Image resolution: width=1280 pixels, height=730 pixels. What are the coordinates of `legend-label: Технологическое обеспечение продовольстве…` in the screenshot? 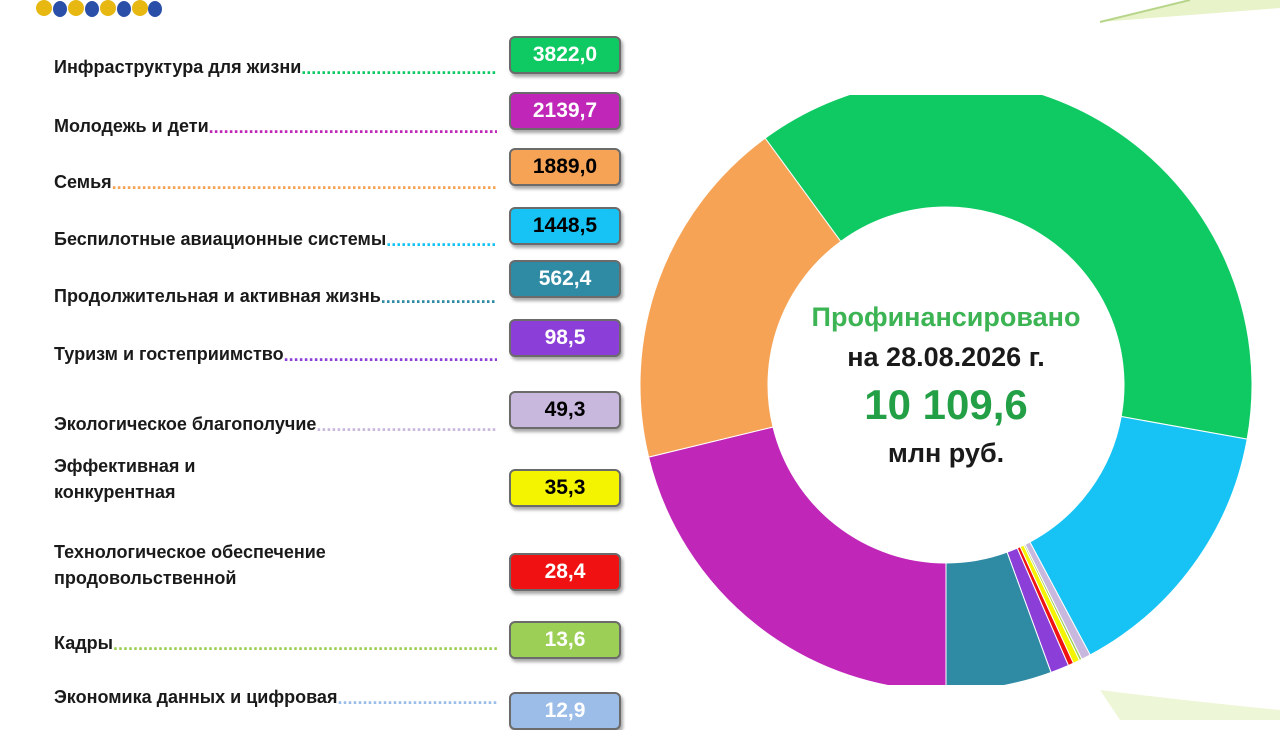 It's located at (275, 565).